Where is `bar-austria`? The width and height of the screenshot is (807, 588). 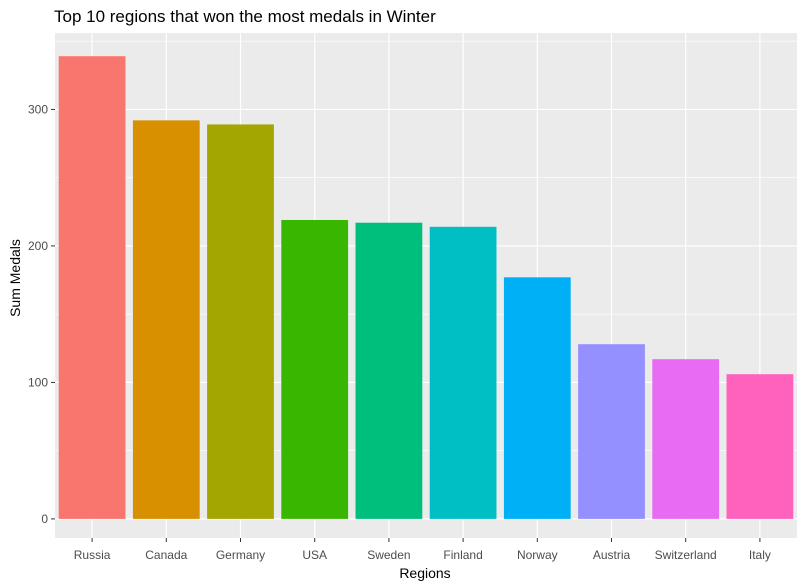
bar-austria is located at coordinates (611, 431).